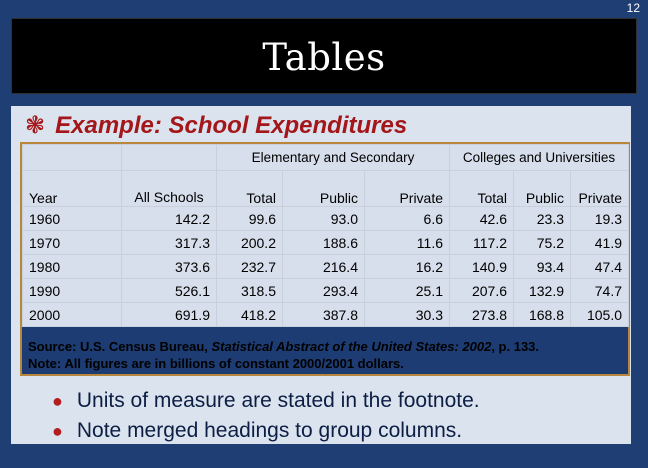  What do you see at coordinates (169, 188) in the screenshot?
I see `column-header: All Schools` at bounding box center [169, 188].